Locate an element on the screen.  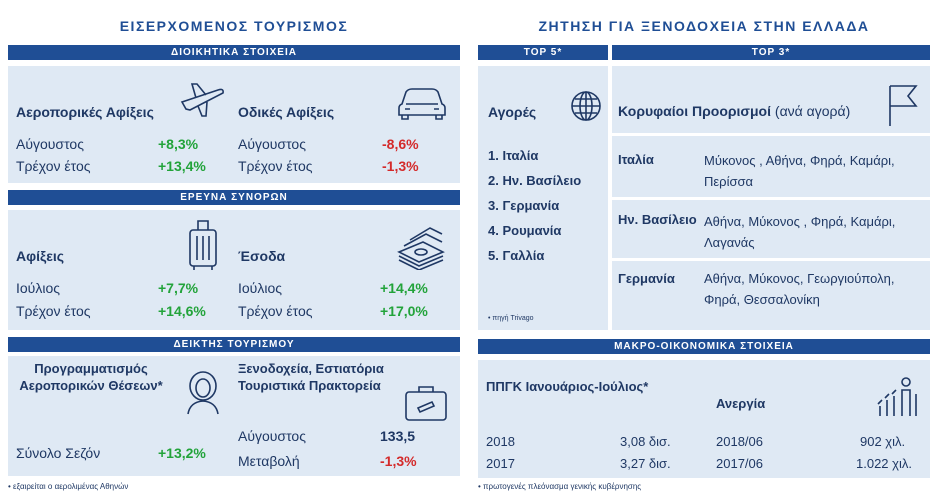
dest-country-1: Ιταλία is located at coordinates (636, 159).